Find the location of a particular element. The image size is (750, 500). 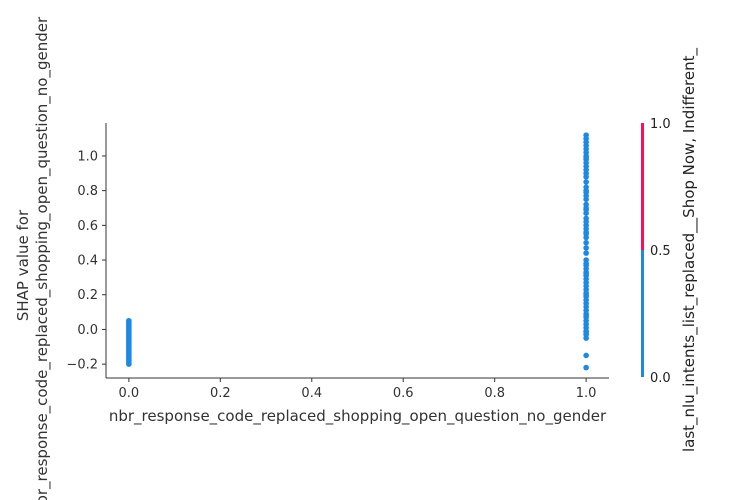

x-axis-ticks: 0.0 0.2 0.4 0.6 0.8 1.0 is located at coordinates (358, 389).